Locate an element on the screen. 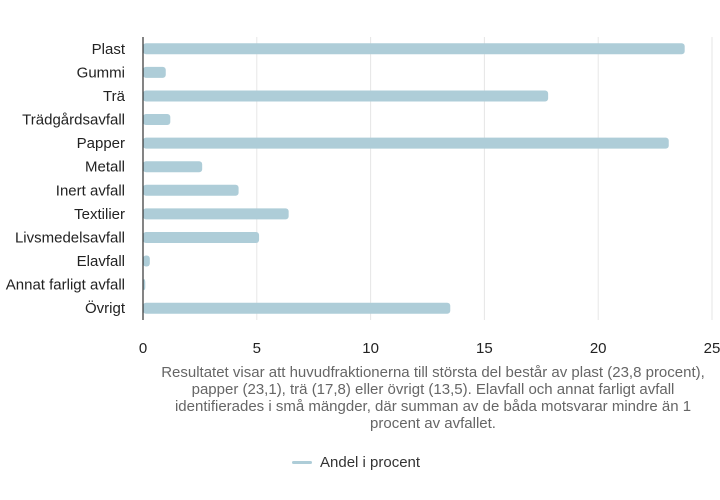 This screenshot has height=500, width=720. x-tick-label: 15 is located at coordinates (484, 348).